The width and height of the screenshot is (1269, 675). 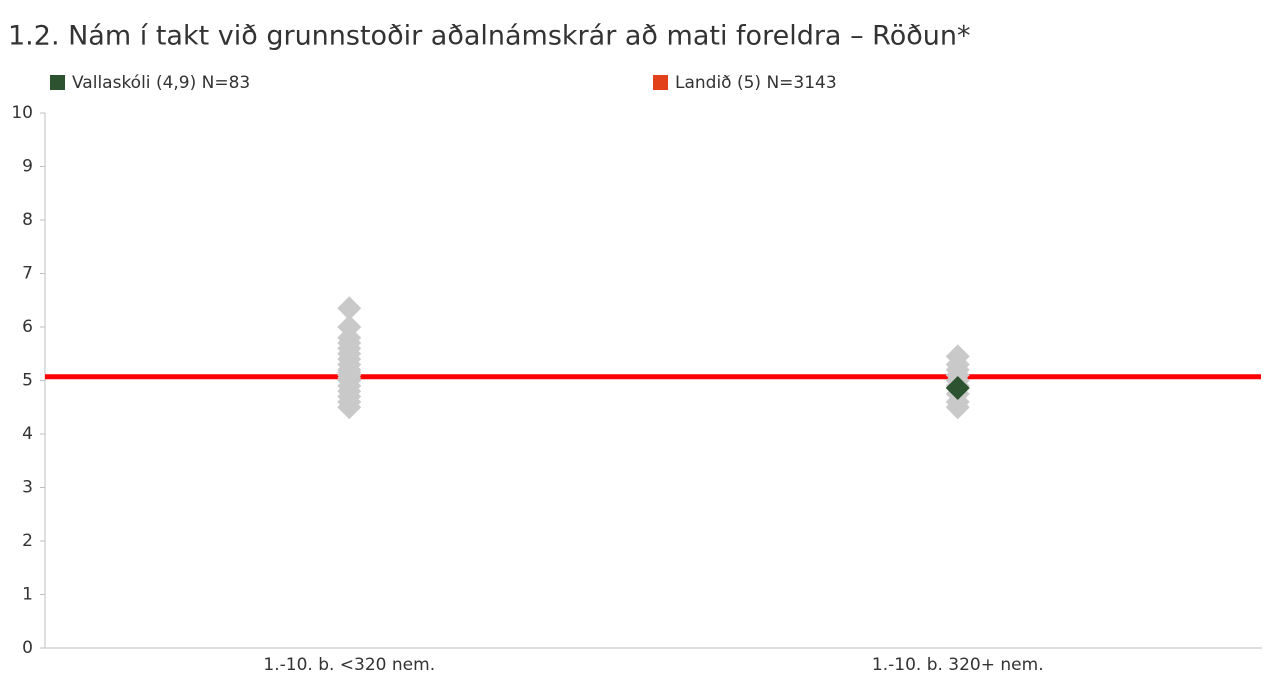 What do you see at coordinates (349, 665) in the screenshot?
I see `x-tick-label: 1.-10. b. <320 nem.` at bounding box center [349, 665].